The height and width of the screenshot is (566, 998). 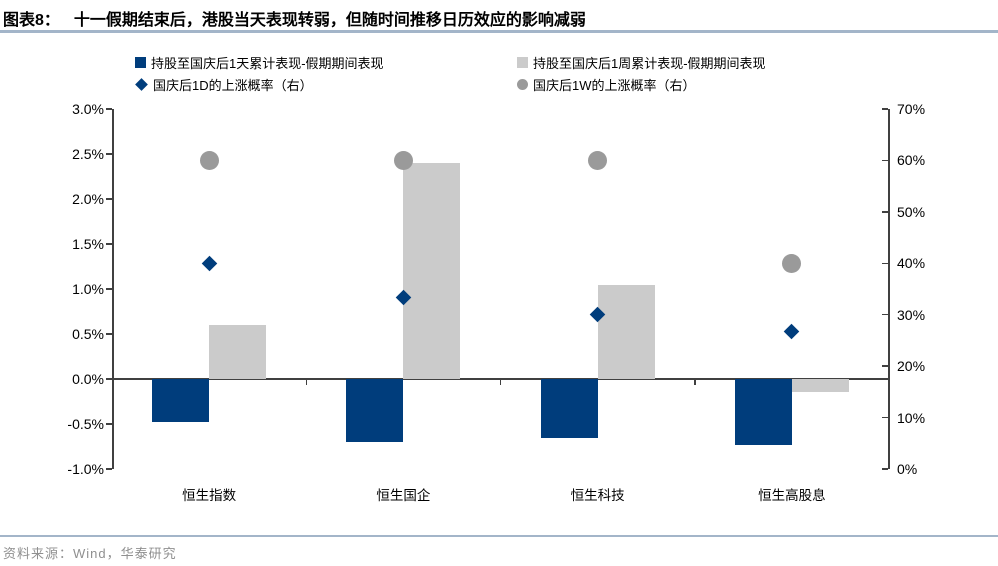 What do you see at coordinates (792, 331) in the screenshot?
I see `diamond-1d-prob-cat3` at bounding box center [792, 331].